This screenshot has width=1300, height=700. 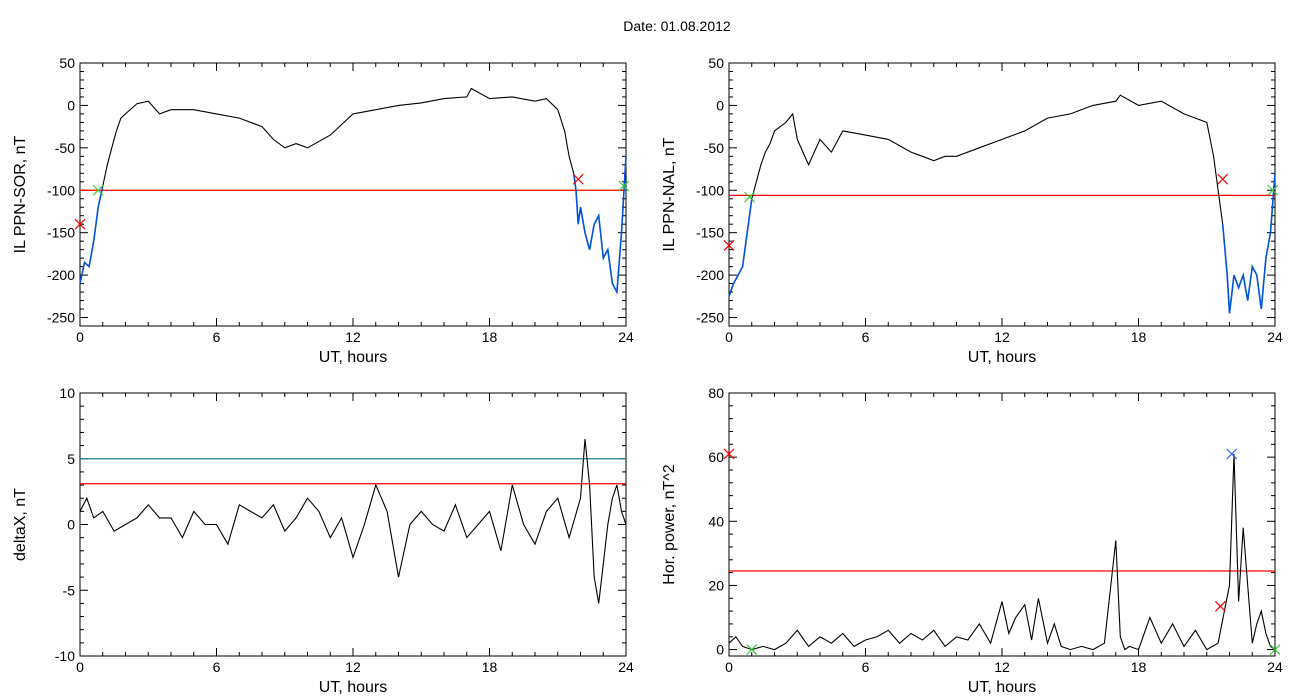 I want to click on y-tick-label: 5, so click(x=71, y=459).